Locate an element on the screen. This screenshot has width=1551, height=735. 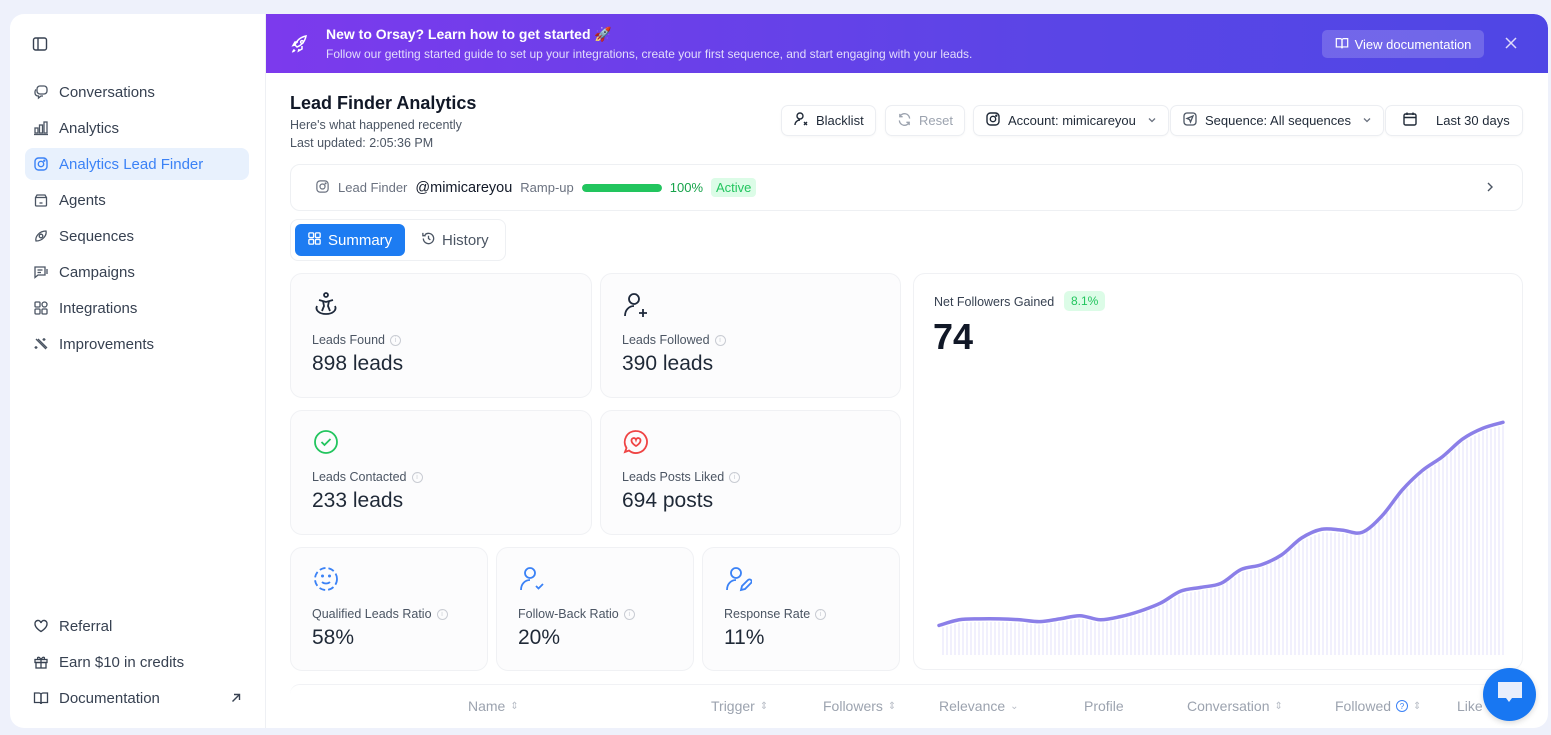
stat-card-leads-contacted: Leads Contacted i 233 leads is located at coordinates (441, 472).